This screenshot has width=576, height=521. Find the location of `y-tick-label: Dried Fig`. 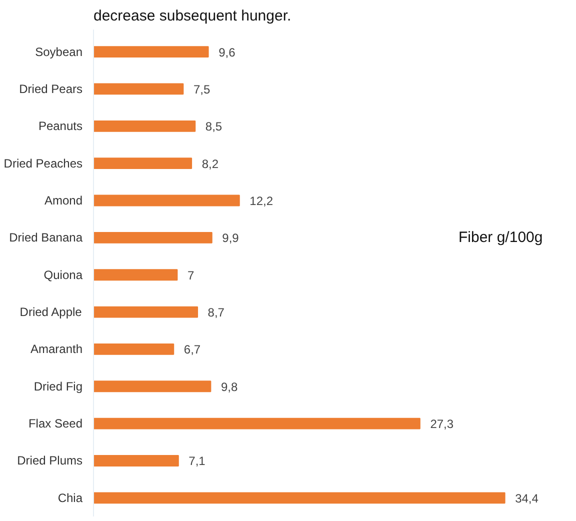

y-tick-label: Dried Fig is located at coordinates (58, 386).